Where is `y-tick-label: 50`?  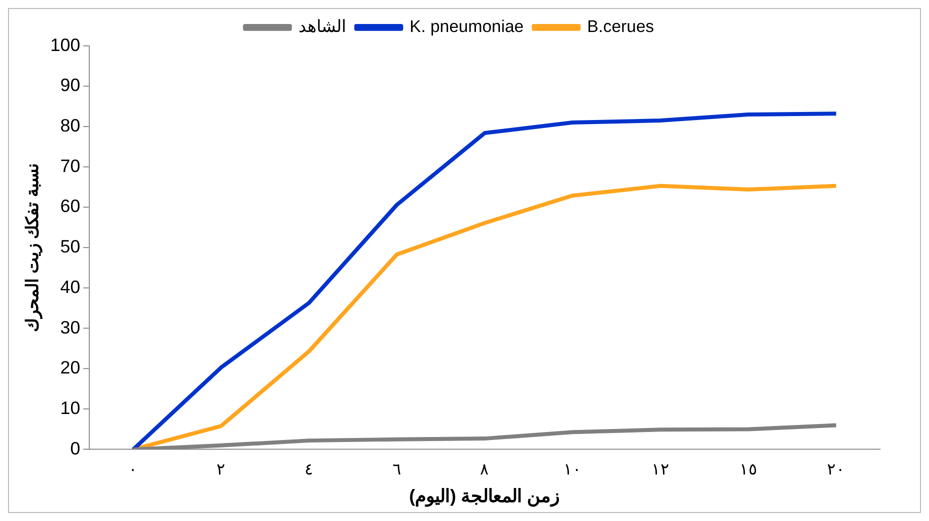 y-tick-label: 50 is located at coordinates (70, 246).